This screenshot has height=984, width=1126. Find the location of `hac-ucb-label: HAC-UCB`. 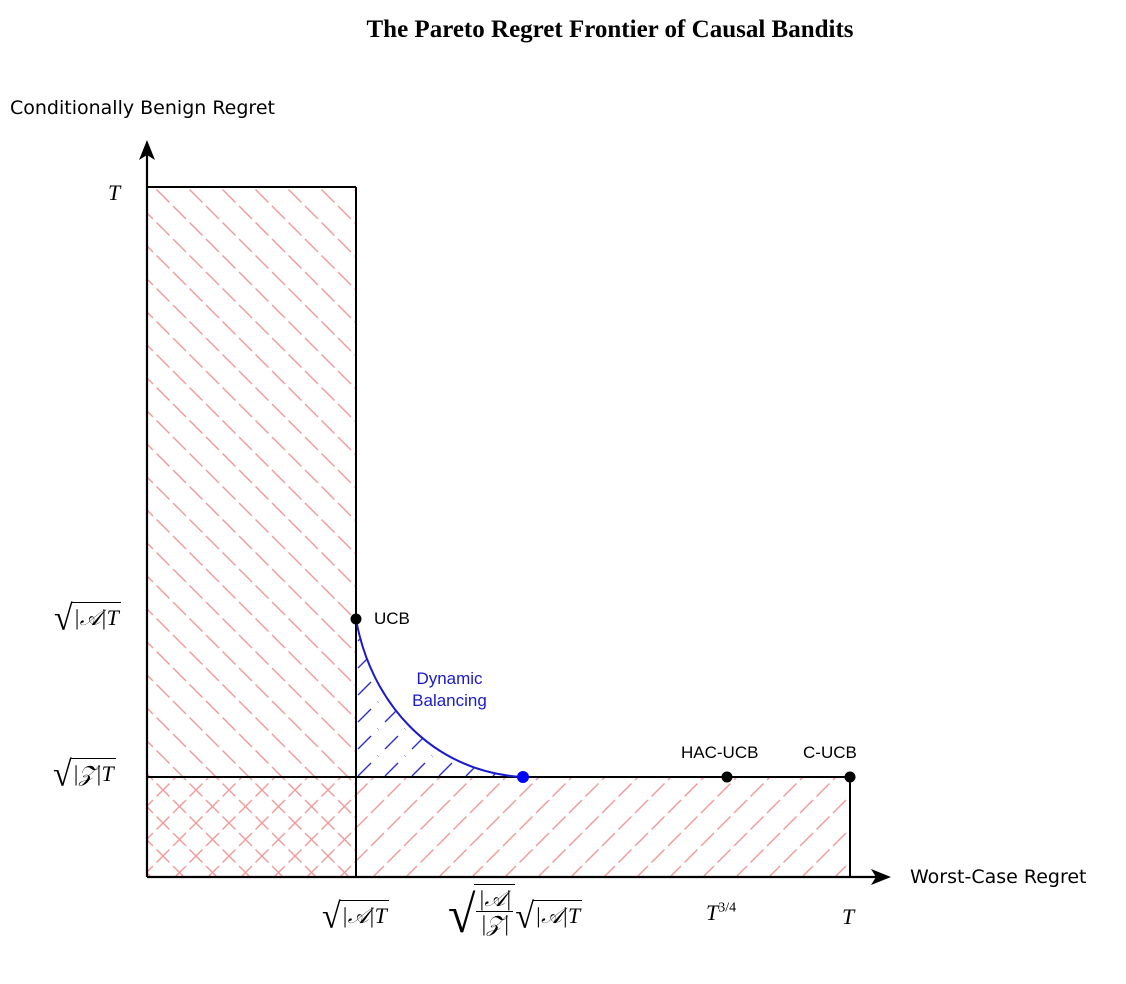

hac-ucb-label: HAC-UCB is located at coordinates (720, 752).